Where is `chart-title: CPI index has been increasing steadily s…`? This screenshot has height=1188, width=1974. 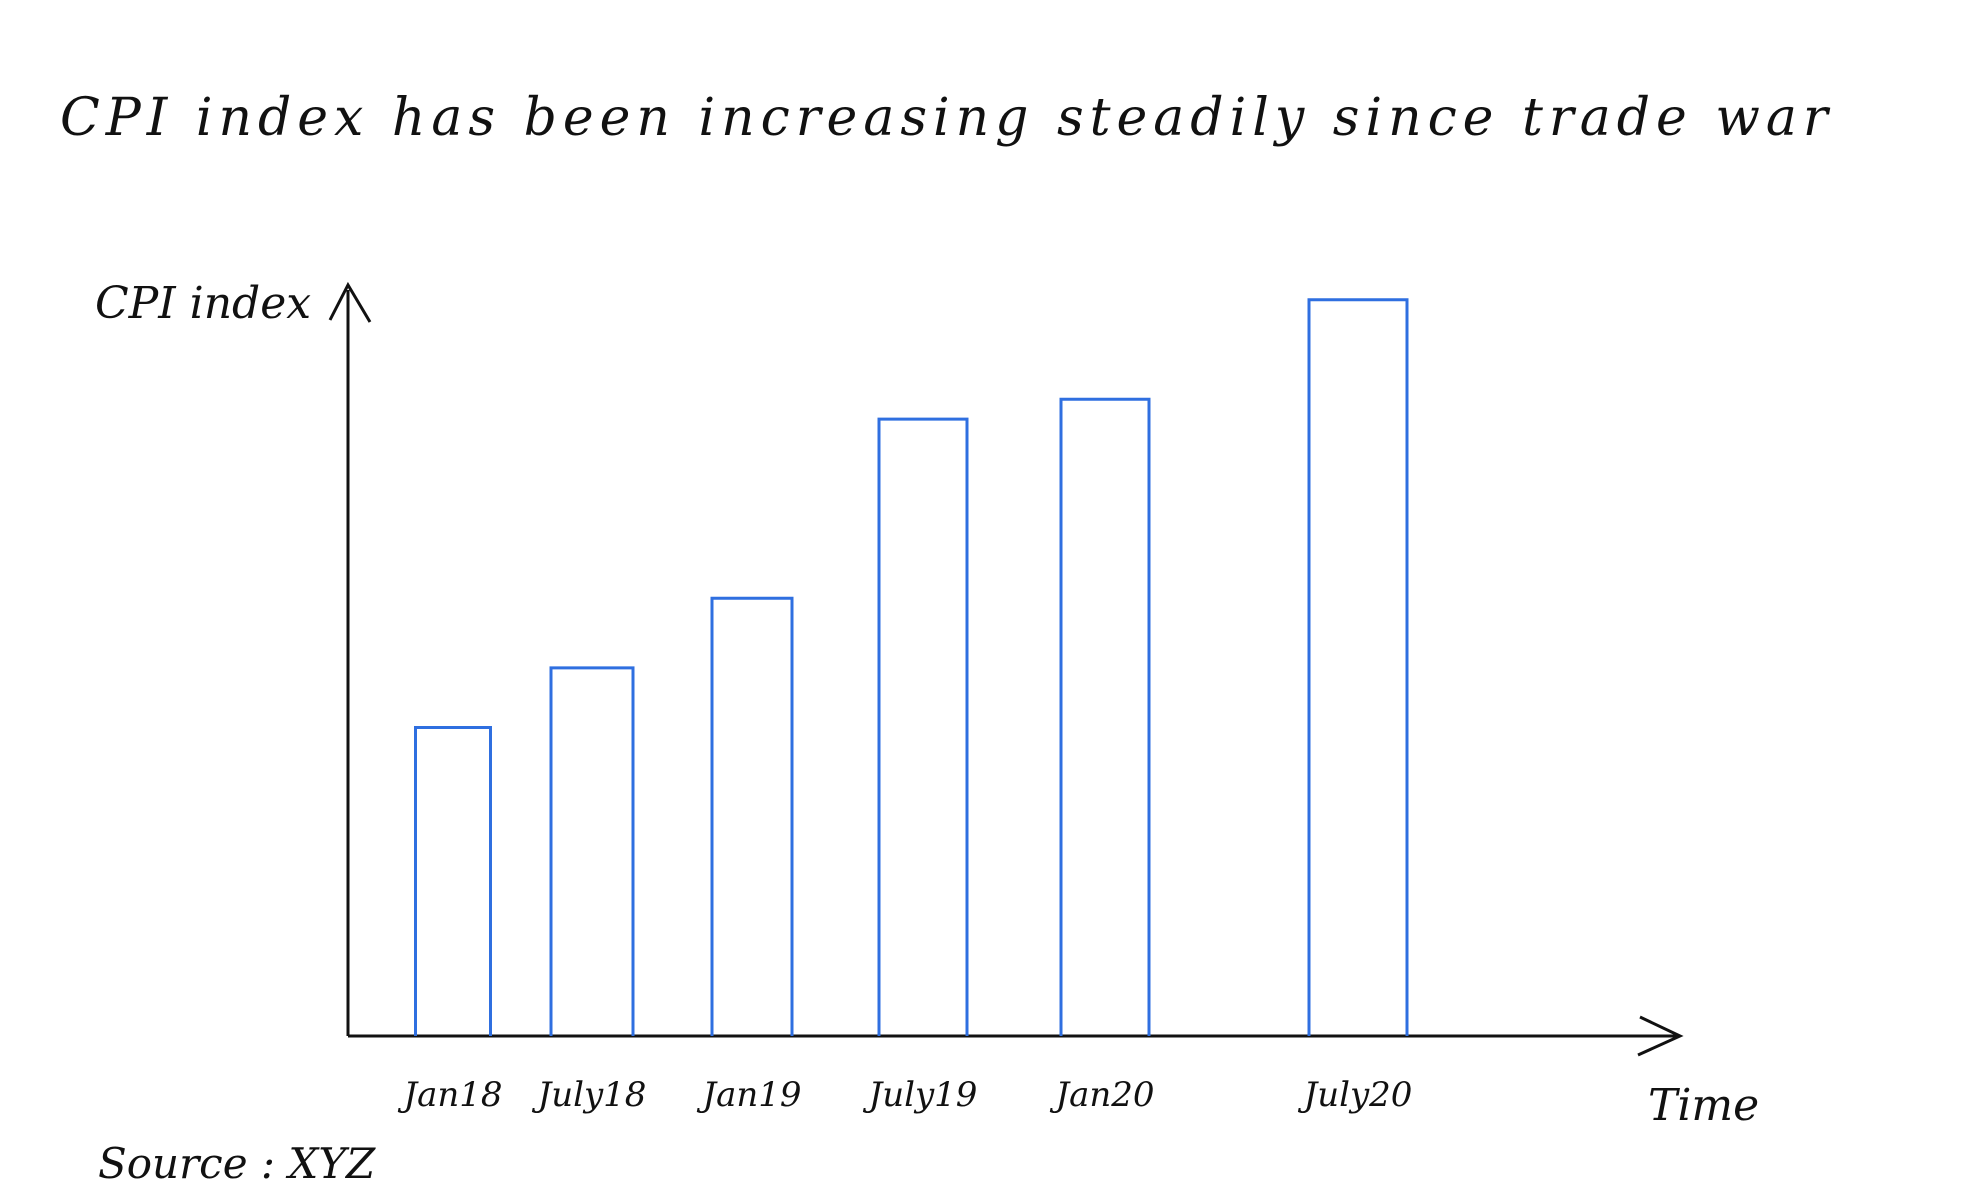
chart-title: CPI index has been increasing steadily s… is located at coordinates (947, 118).